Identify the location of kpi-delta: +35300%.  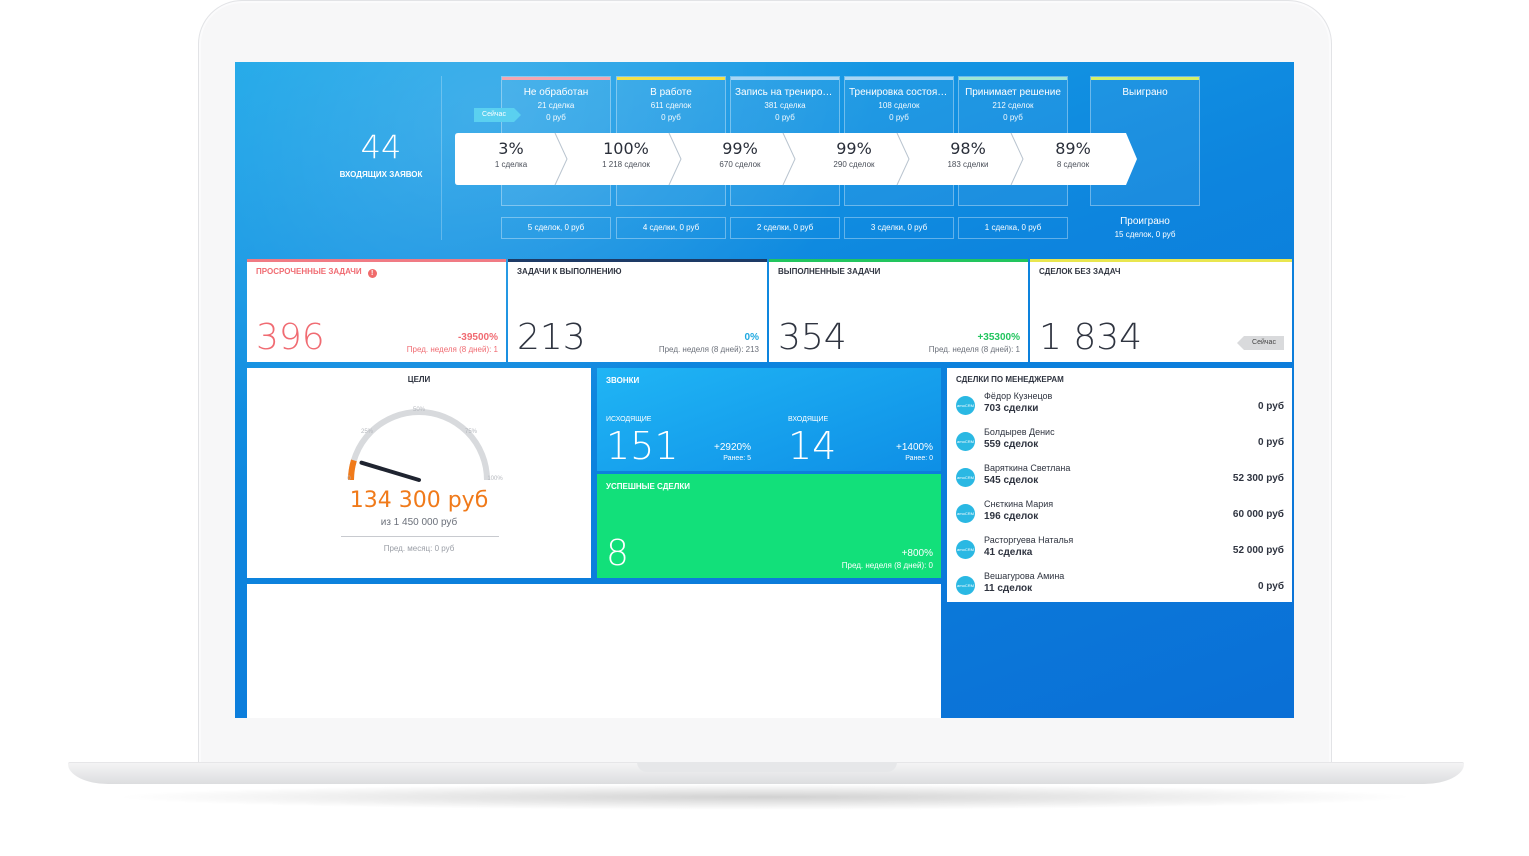
(998, 337).